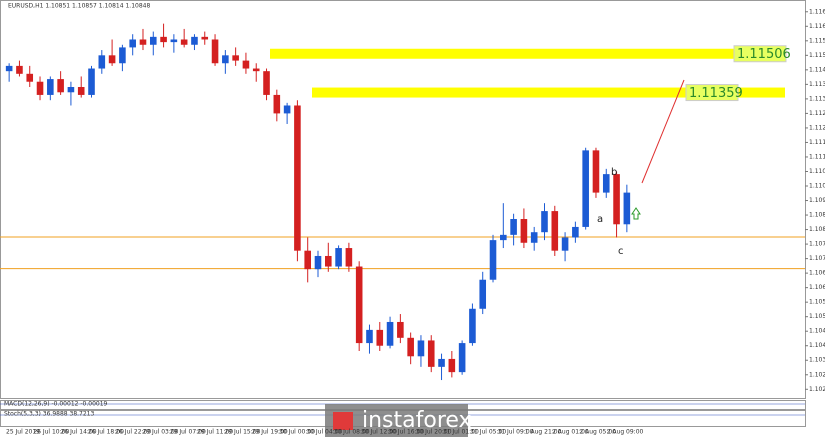 The height and width of the screenshot is (437, 825). I want to click on y-tick-label: 1.10950, so click(817, 200).